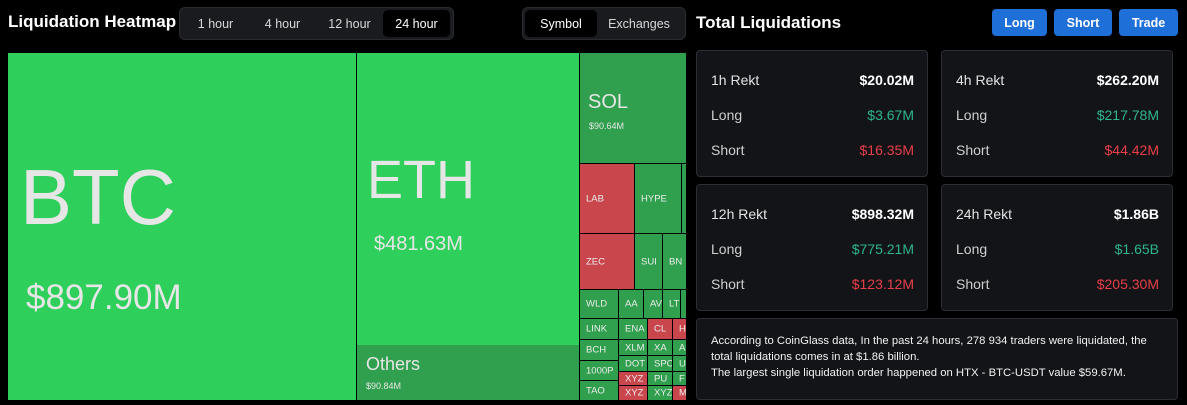  What do you see at coordinates (654, 198) in the screenshot?
I see `tile-symbol: HYPE` at bounding box center [654, 198].